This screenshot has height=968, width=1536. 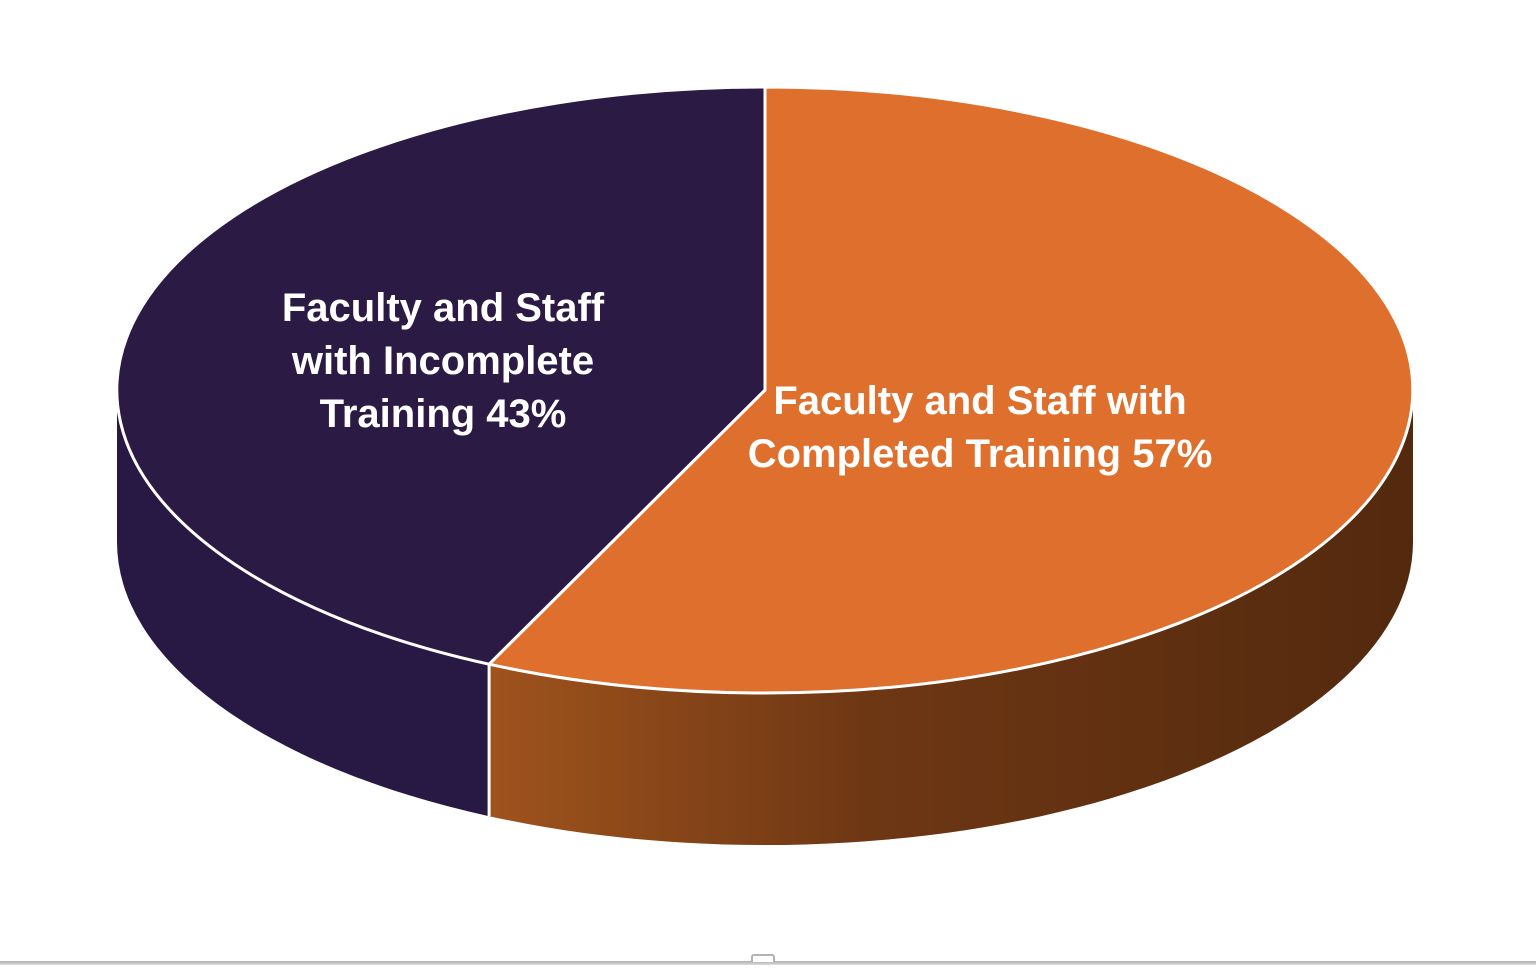 What do you see at coordinates (763, 958) in the screenshot?
I see `resize-handle` at bounding box center [763, 958].